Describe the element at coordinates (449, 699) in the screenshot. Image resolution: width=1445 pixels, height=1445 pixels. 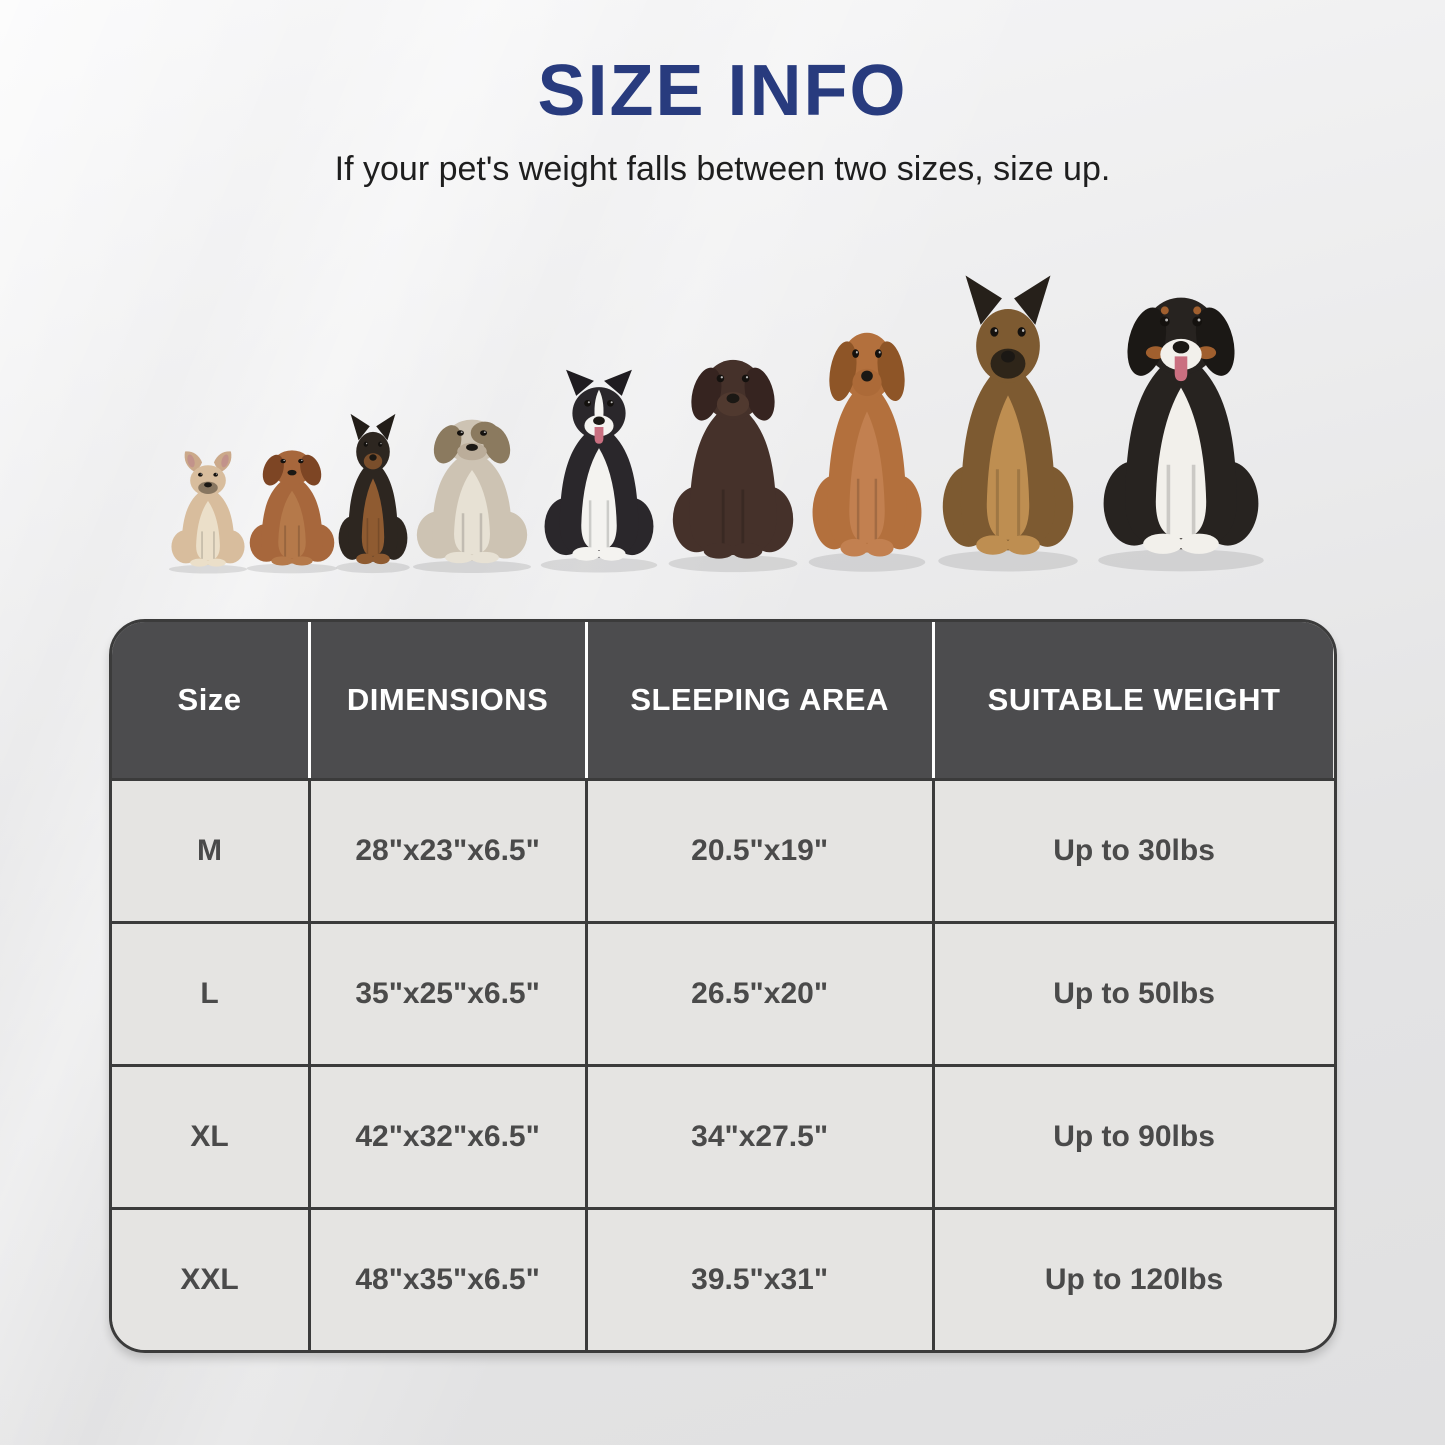
I see `header-dimensions: DIMENSIONS` at that location.